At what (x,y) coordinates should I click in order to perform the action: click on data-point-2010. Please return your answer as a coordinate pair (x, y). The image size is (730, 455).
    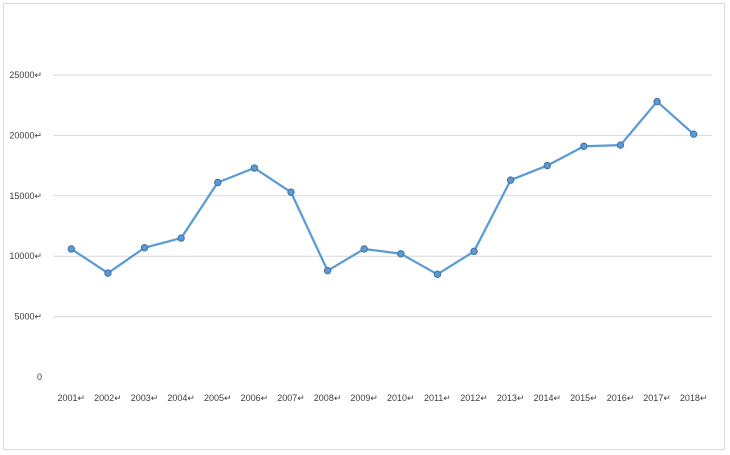
    Looking at the image, I should click on (401, 254).